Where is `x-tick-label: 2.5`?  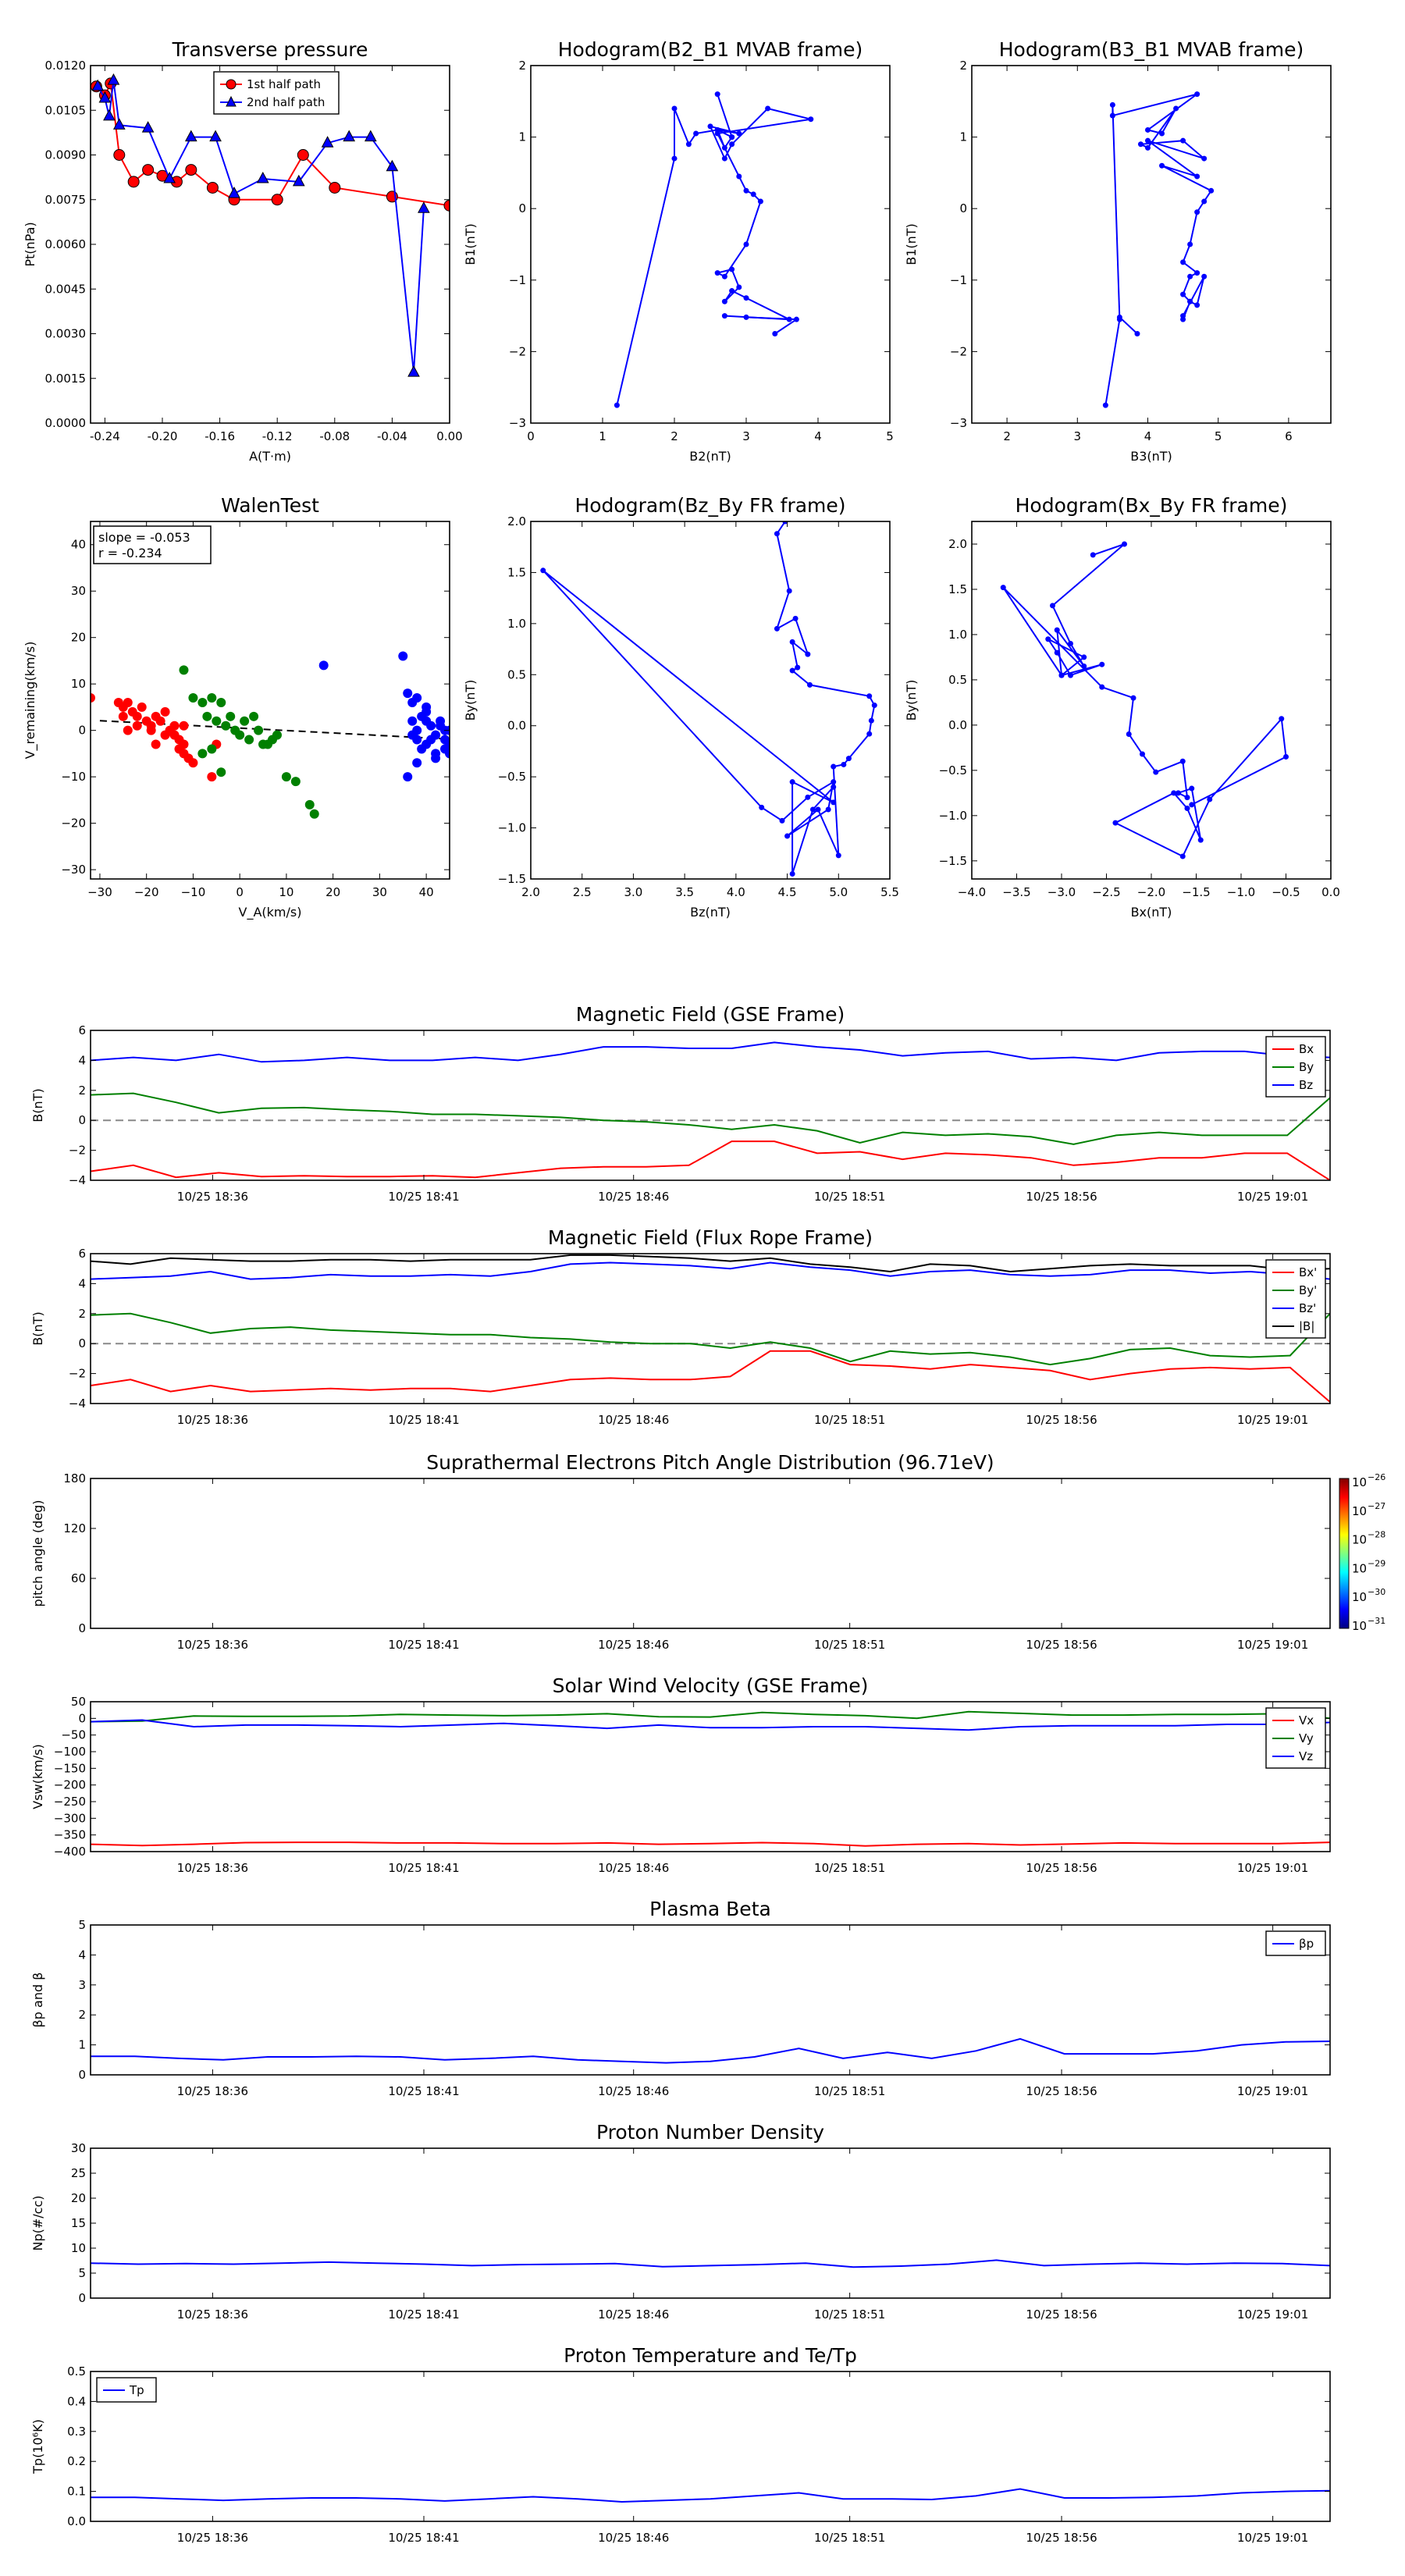
x-tick-label: 2.5 is located at coordinates (582, 892).